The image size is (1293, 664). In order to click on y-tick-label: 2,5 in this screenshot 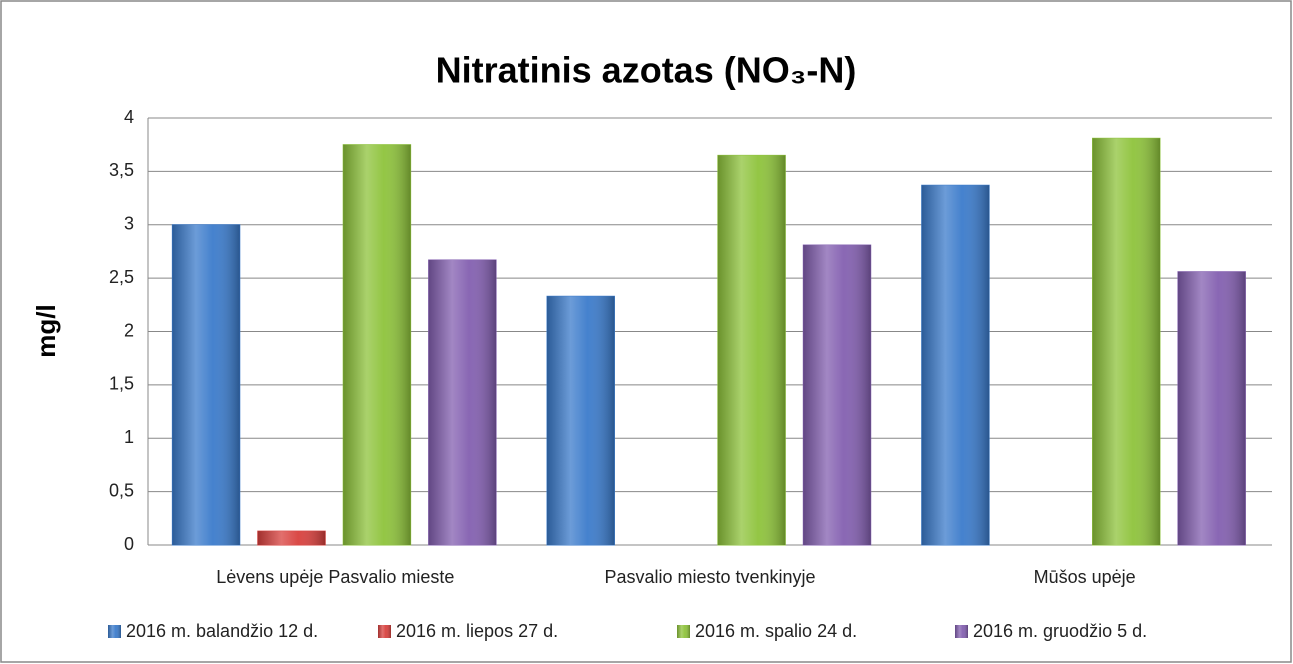, I will do `click(121, 277)`.